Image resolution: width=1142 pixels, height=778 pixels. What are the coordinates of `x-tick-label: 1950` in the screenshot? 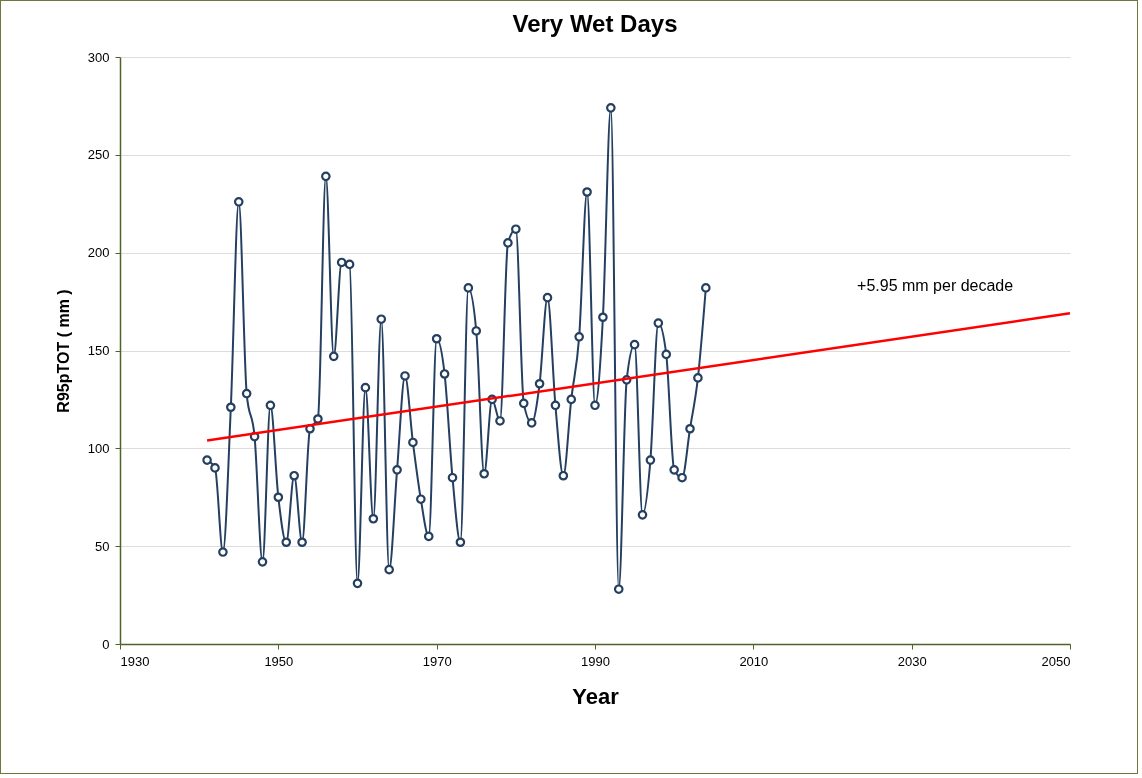 It's located at (279, 661).